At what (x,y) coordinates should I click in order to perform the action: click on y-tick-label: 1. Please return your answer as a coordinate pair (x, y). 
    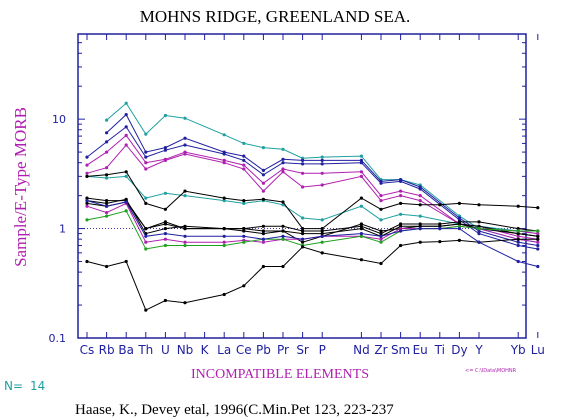
    Looking at the image, I should click on (62, 229).